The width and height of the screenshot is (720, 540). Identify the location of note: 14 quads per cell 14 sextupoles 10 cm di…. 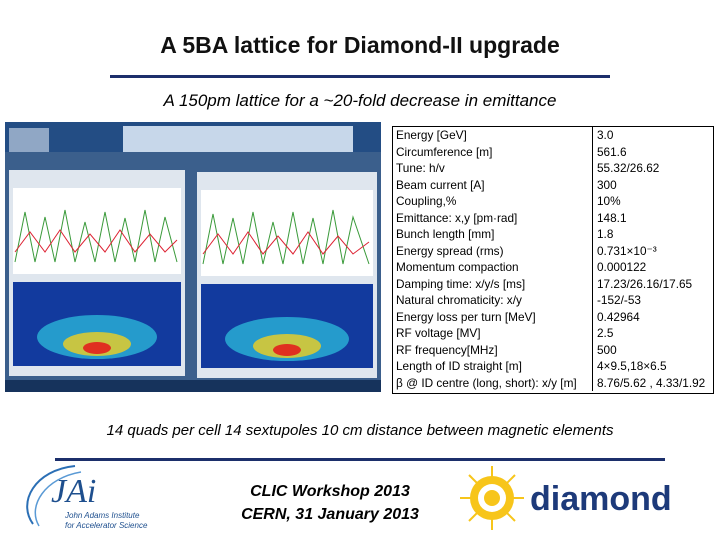
(360, 430).